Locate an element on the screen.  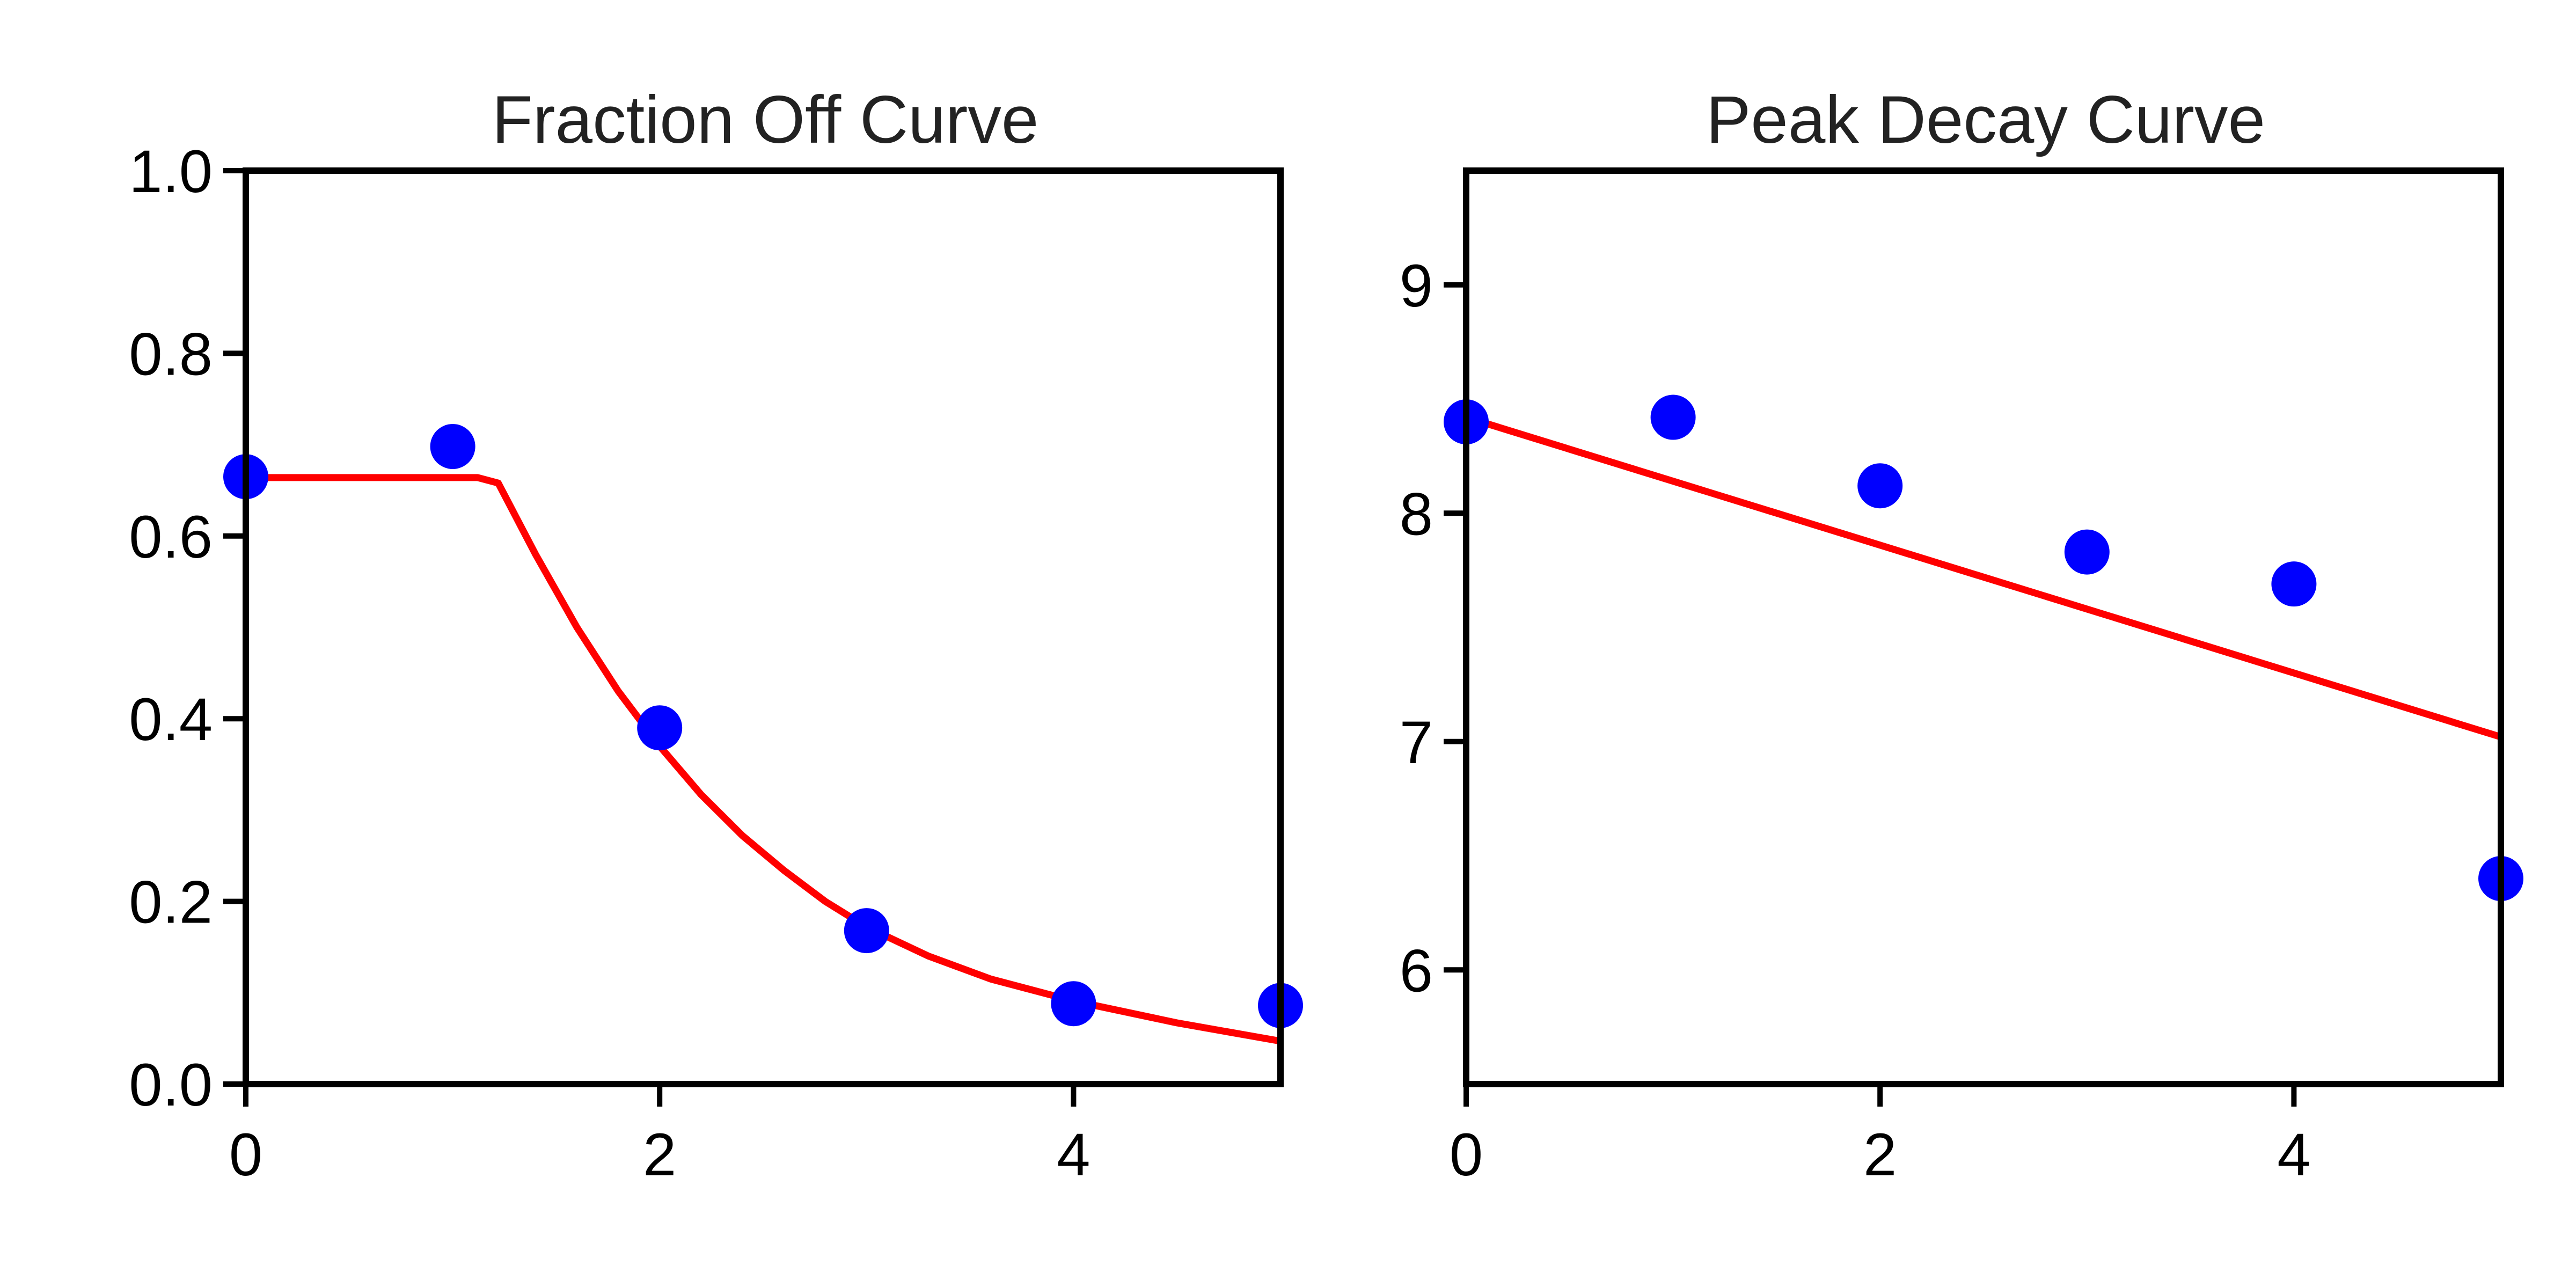
peak-decay-x-axis: 0 2 4 is located at coordinates (1880, 1136).